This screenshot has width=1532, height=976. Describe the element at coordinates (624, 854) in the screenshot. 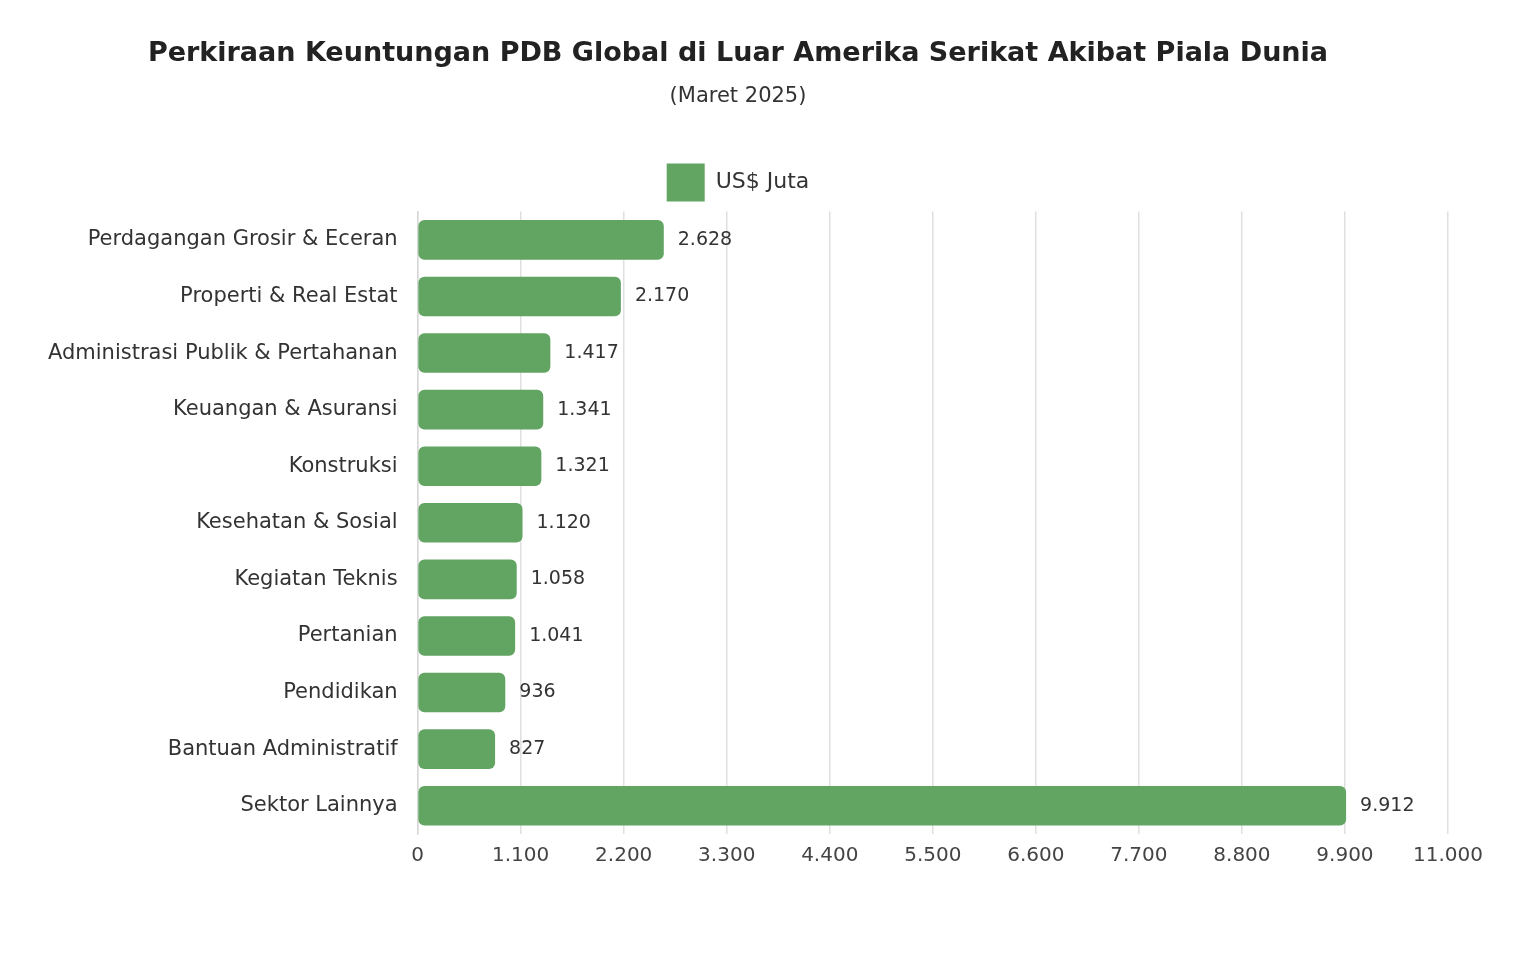

I see `x-tick-label: 2.200` at that location.